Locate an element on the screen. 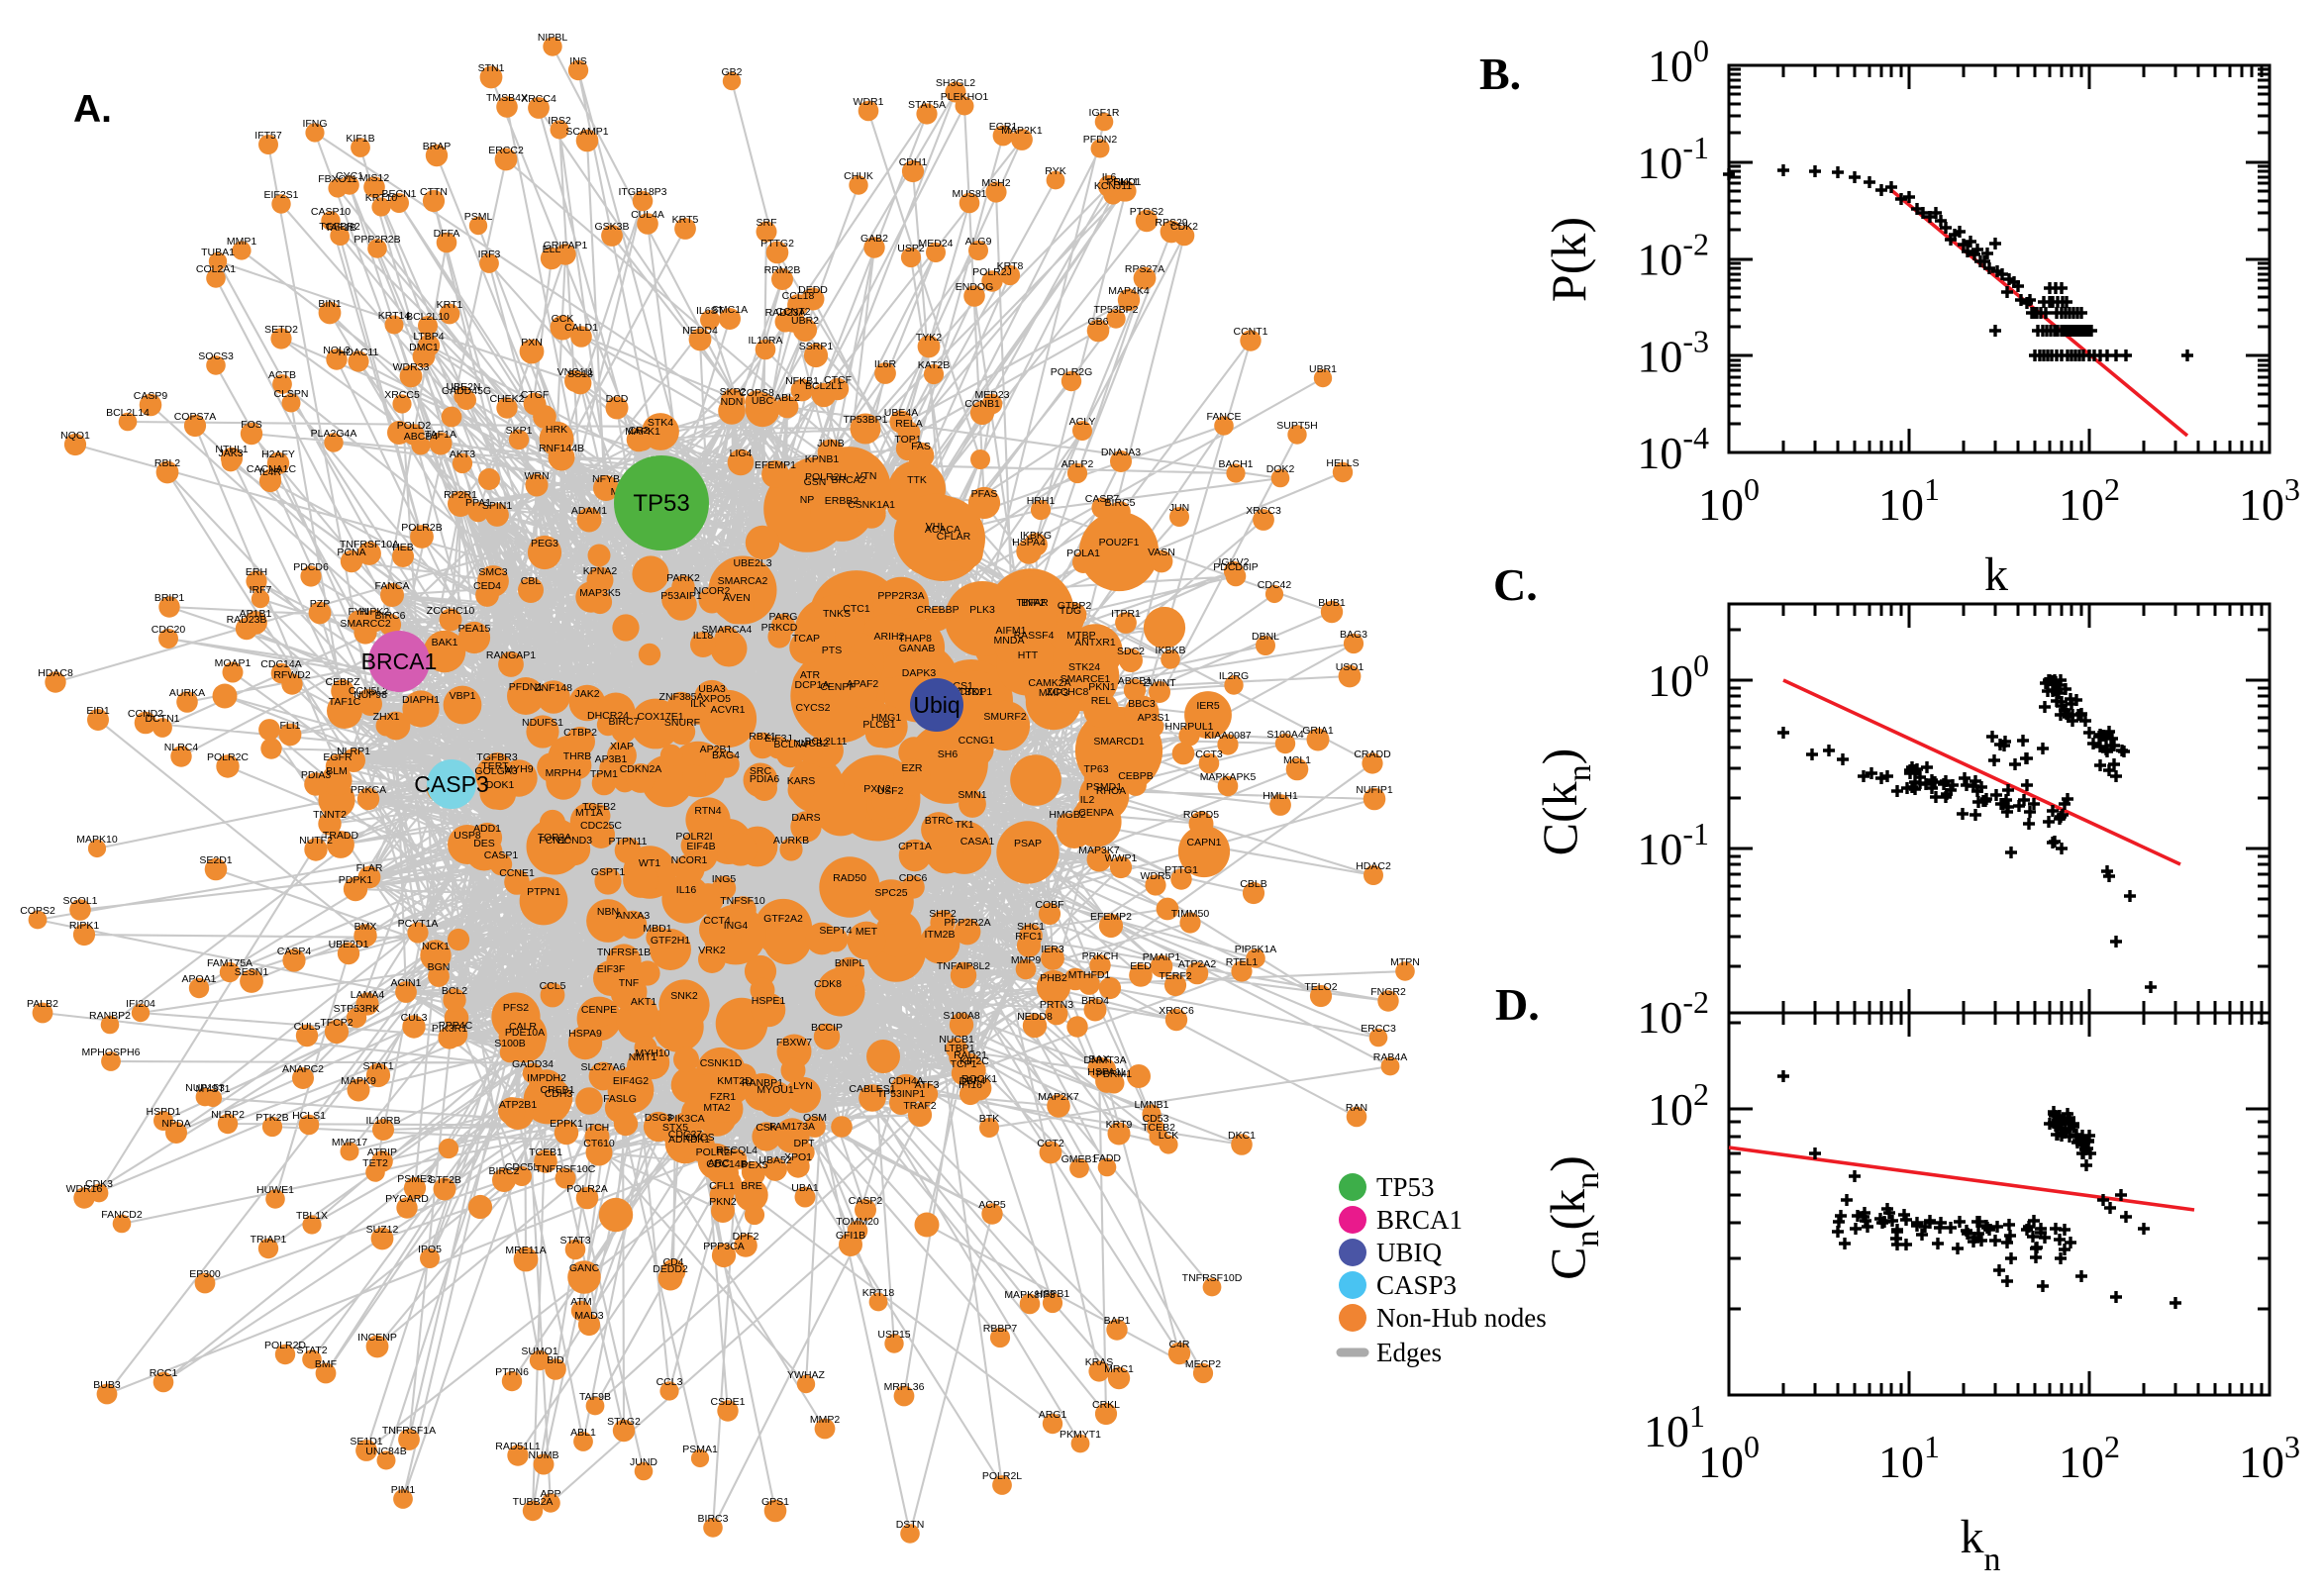  svg-text: FCN1 is located at coordinates (552, 841).